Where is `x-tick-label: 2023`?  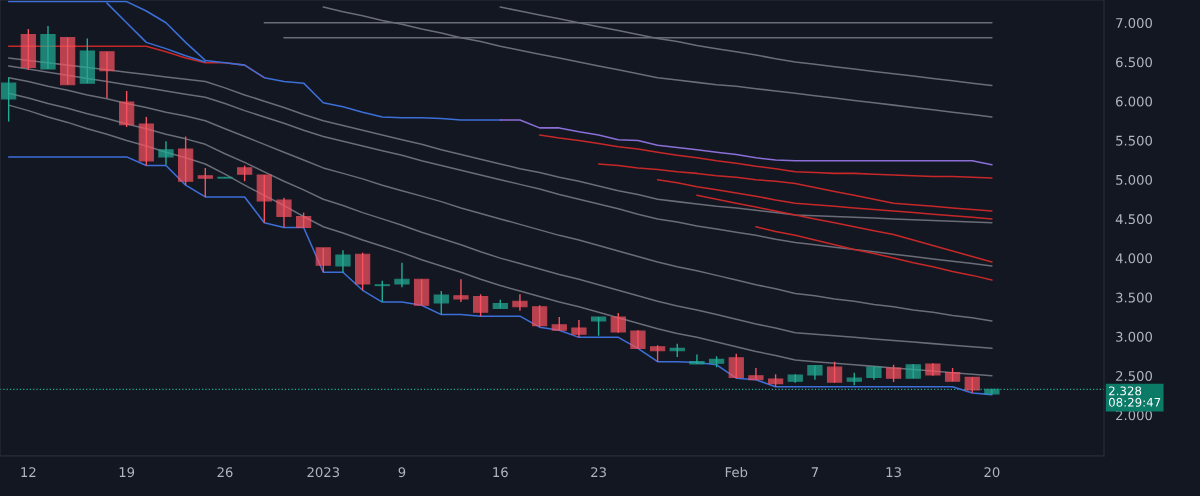 x-tick-label: 2023 is located at coordinates (323, 472).